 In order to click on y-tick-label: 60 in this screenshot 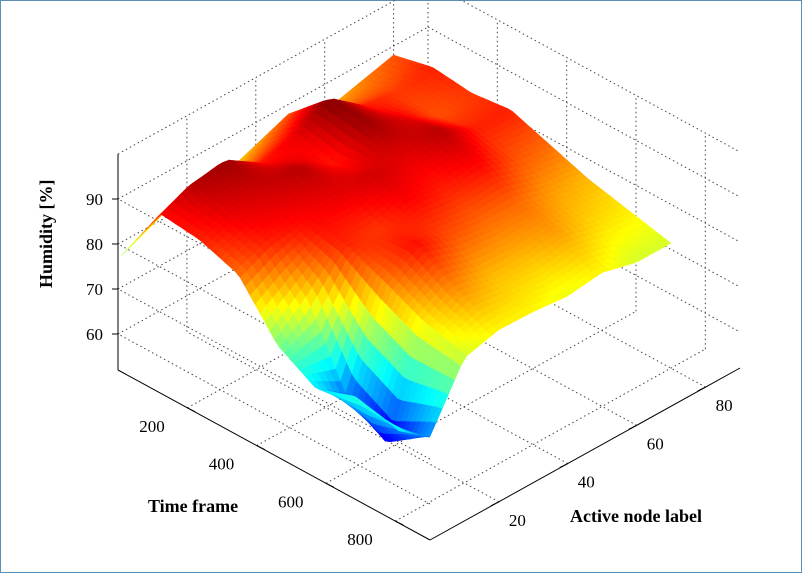, I will do `click(655, 443)`.